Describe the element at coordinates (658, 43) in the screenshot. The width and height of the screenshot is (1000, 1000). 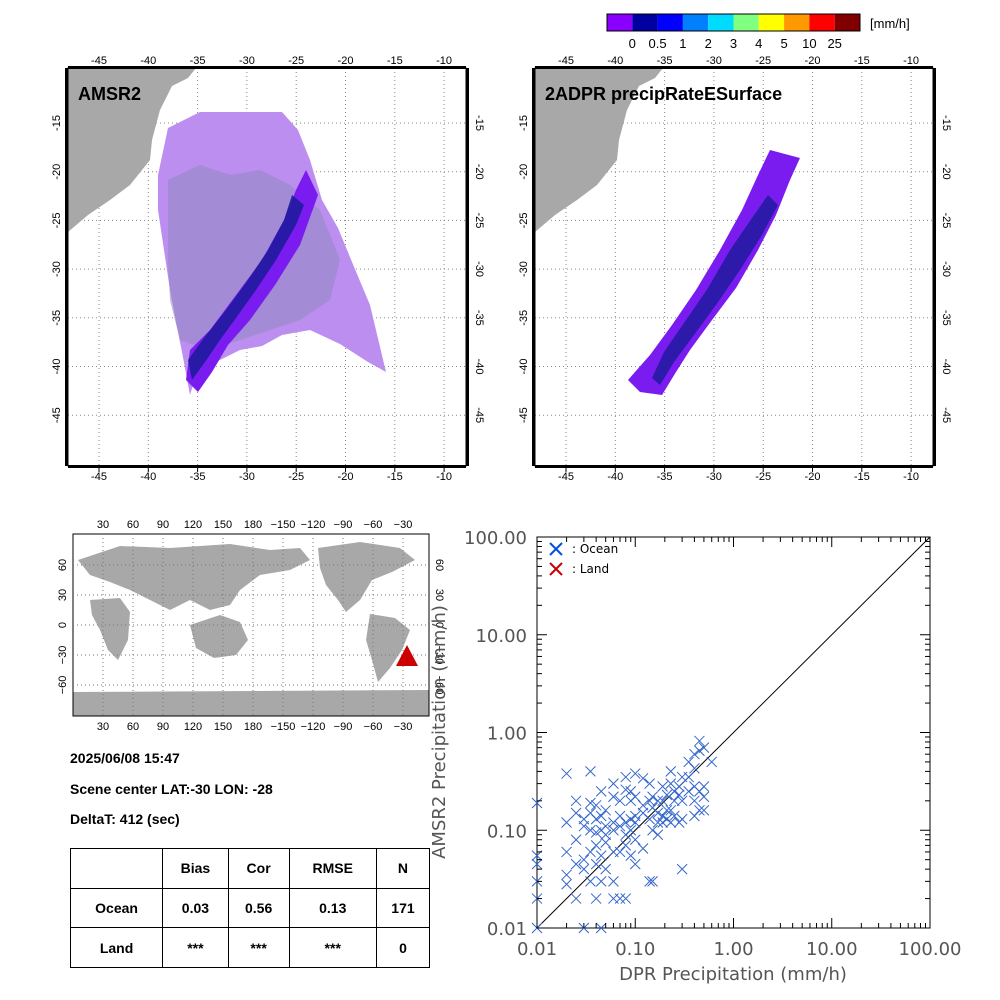
I see `colorbar-tick-label: 0.5` at that location.